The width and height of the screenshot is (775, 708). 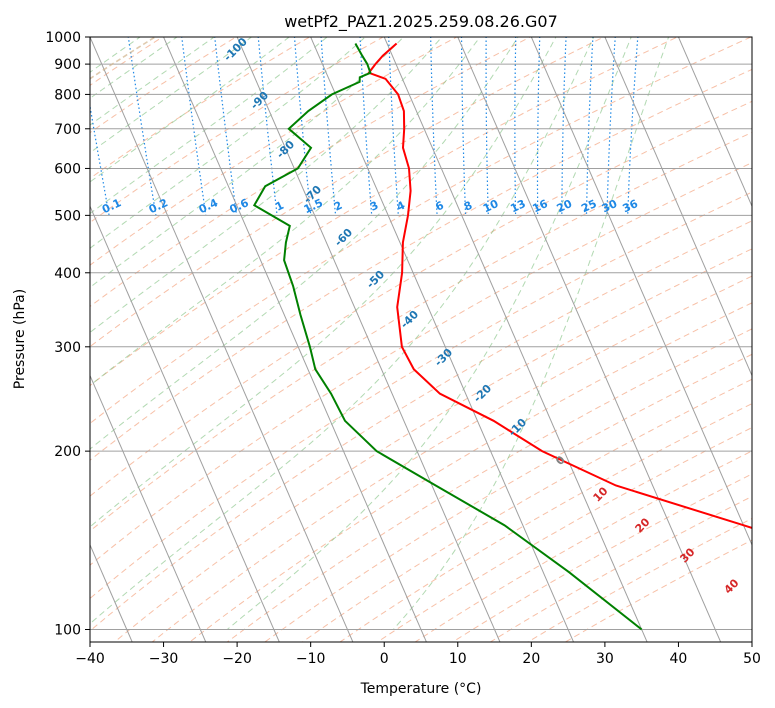 I want to click on dry-adiabat-label: -30, so click(x=443, y=357).